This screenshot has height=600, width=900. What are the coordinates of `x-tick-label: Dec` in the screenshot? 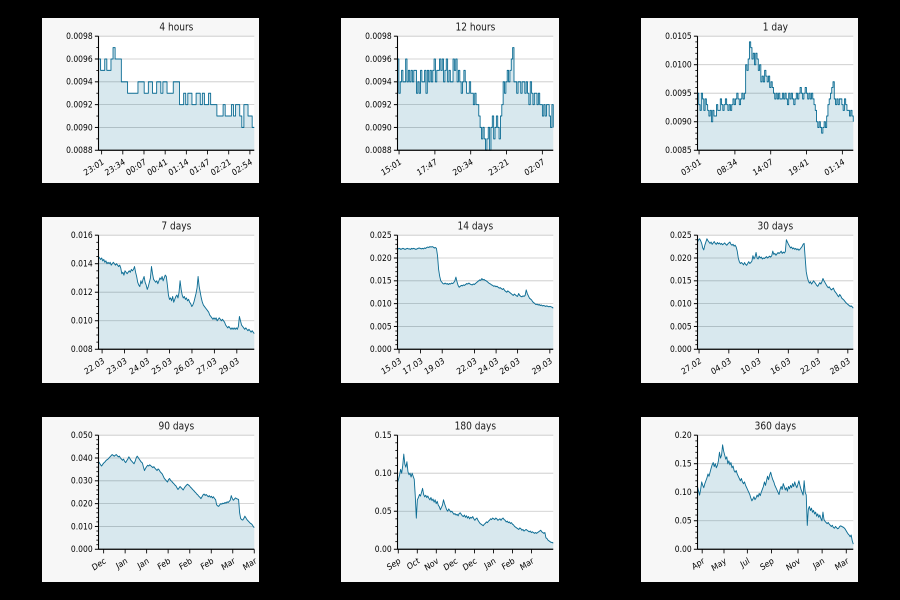 It's located at (450, 564).